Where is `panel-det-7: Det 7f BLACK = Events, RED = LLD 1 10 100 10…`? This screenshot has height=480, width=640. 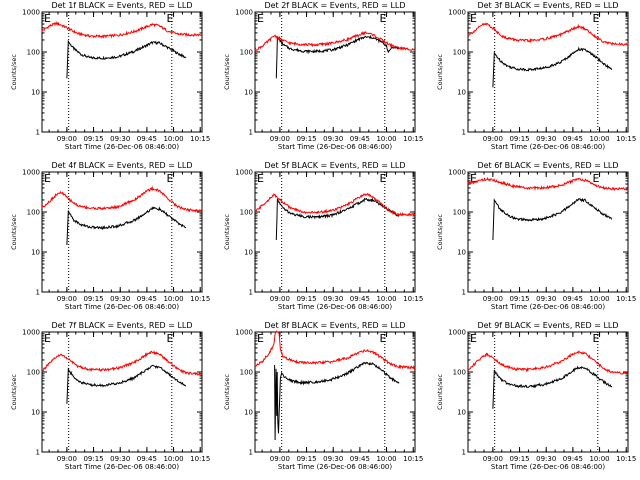
panel-det-7: Det 7f BLACK = Events, RED = LLD 1 10 100 10… is located at coordinates (110, 396).